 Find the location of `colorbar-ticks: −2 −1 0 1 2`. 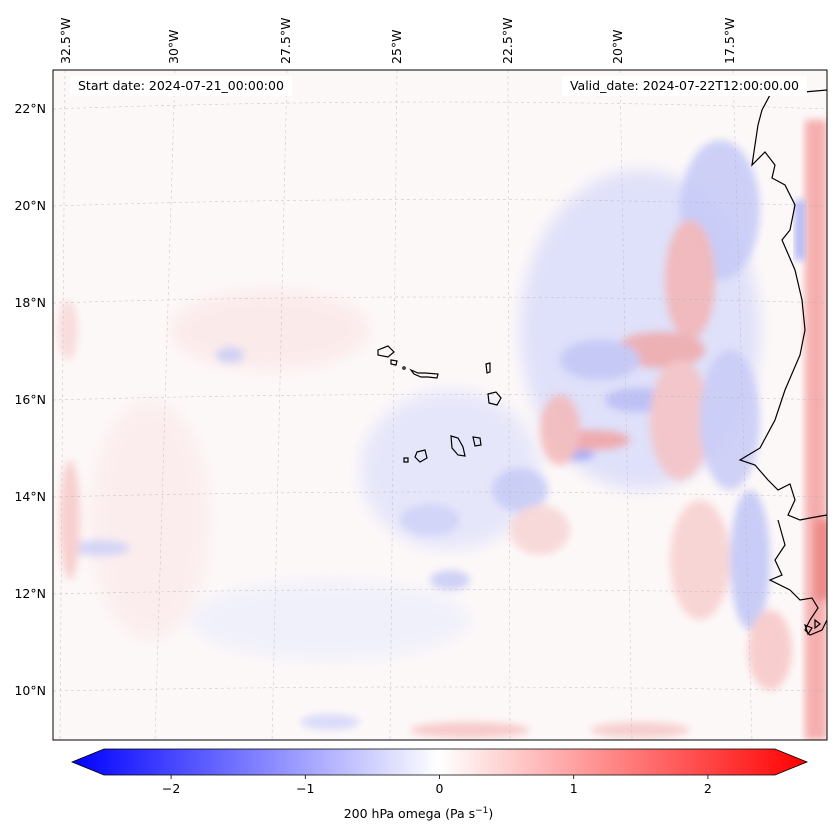

colorbar-ticks: −2 −1 0 1 2 is located at coordinates (437, 785).